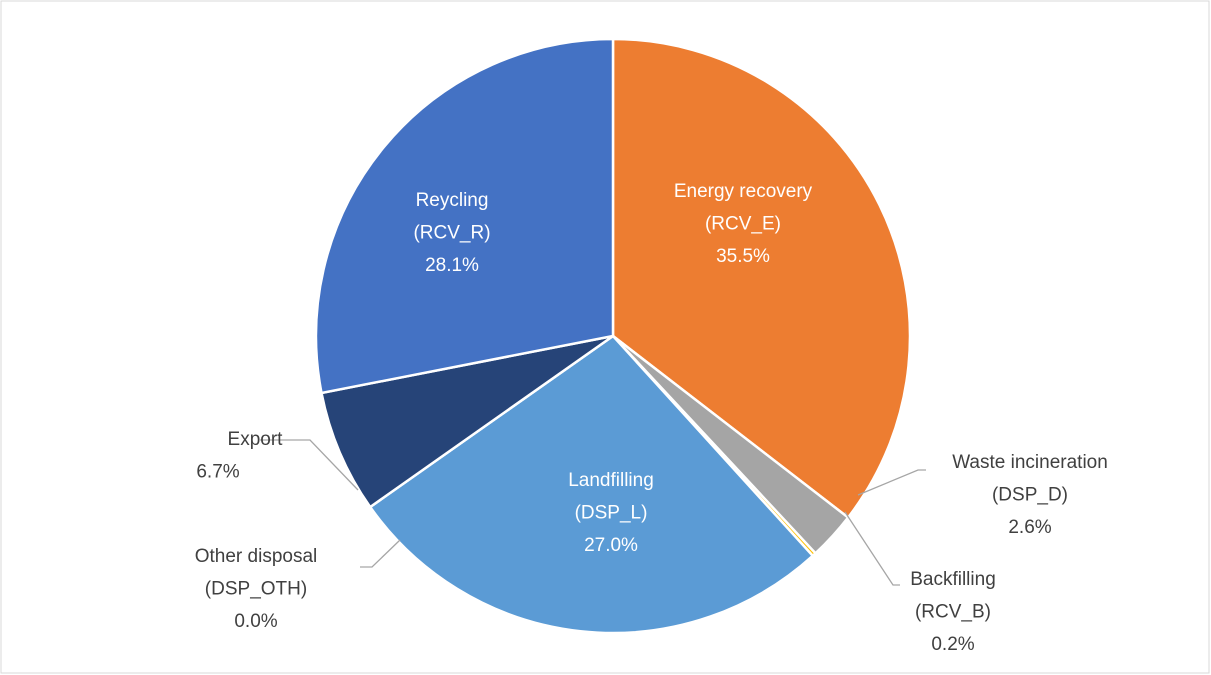 Image resolution: width=1211 pixels, height=675 pixels. I want to click on slice-label: (RCV_E), so click(743, 224).